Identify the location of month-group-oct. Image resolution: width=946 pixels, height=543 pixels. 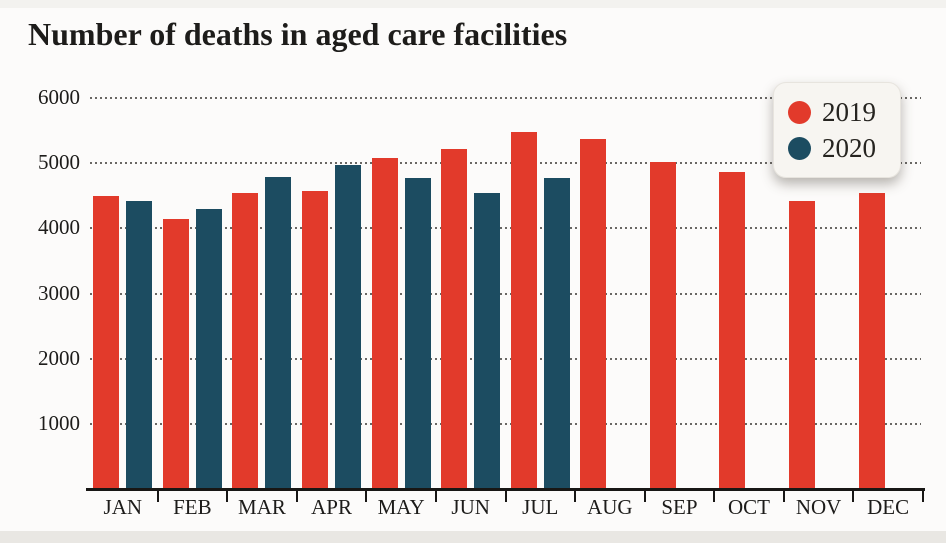
(749, 292).